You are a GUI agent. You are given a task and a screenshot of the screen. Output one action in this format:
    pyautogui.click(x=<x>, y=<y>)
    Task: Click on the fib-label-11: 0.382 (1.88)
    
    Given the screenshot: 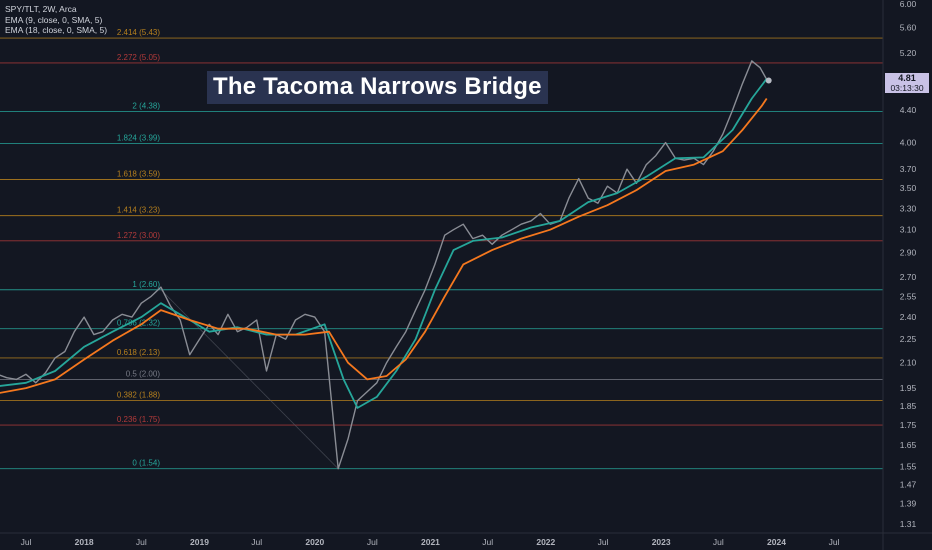 What is the action you would take?
    pyautogui.click(x=138, y=395)
    